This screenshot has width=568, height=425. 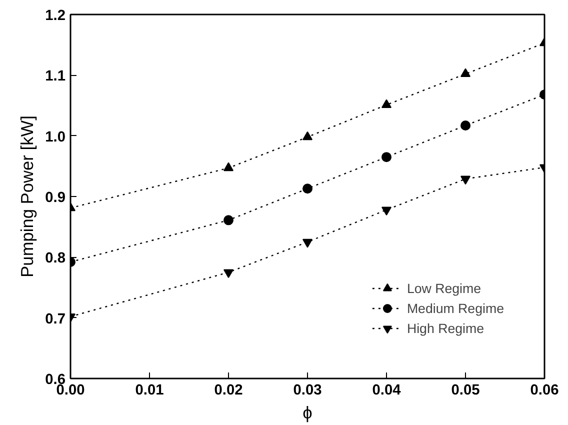 I want to click on x-tick-label: 0.03, so click(x=307, y=390).